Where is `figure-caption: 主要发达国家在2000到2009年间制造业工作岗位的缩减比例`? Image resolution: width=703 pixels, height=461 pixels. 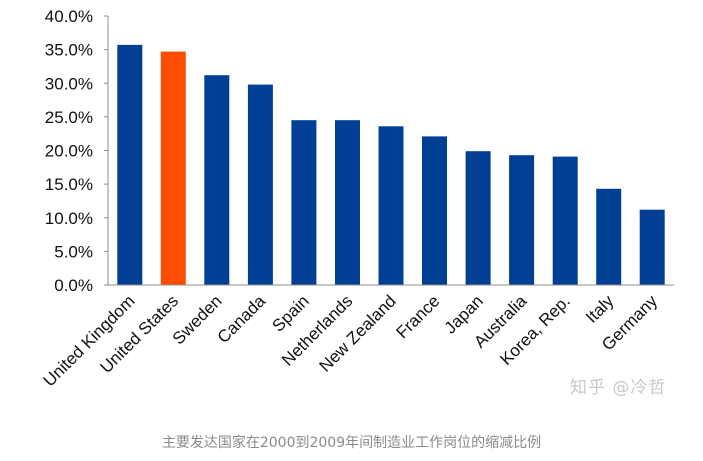 figure-caption: 主要发达国家在2000到2009年间制造业工作岗位的缩减比例 is located at coordinates (351, 443).